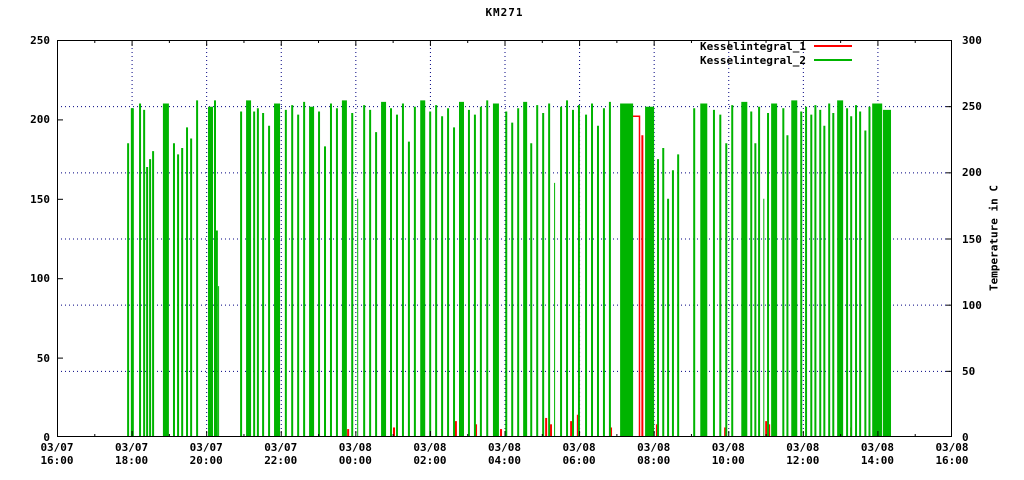  What do you see at coordinates (43, 358) in the screenshot?
I see `y-left-tick-label: 50` at bounding box center [43, 358].